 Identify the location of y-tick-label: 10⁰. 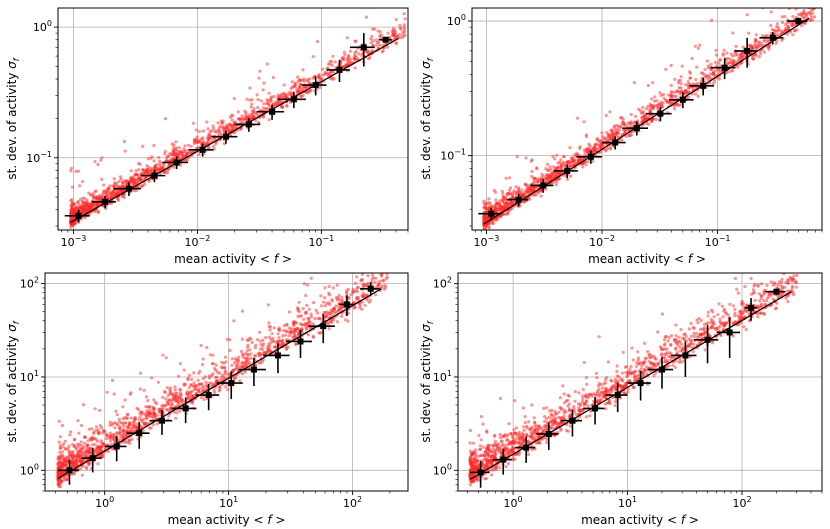
(42, 26).